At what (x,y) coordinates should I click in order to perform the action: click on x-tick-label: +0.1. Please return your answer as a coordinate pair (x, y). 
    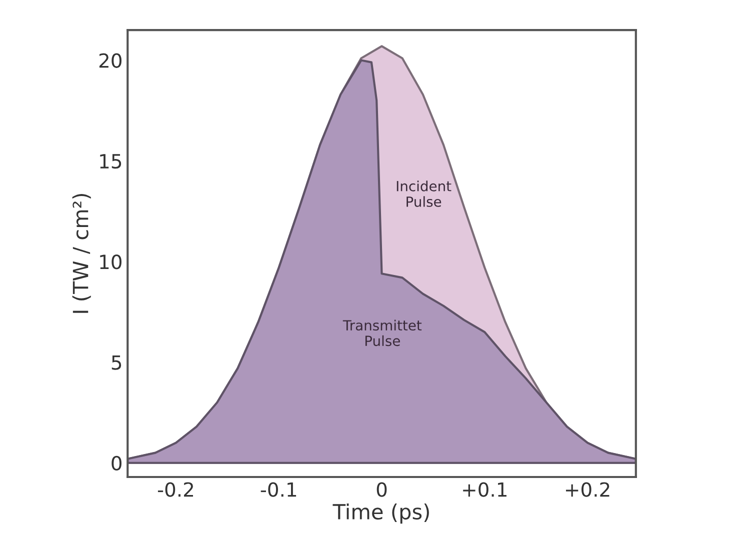
    Looking at the image, I should click on (484, 489).